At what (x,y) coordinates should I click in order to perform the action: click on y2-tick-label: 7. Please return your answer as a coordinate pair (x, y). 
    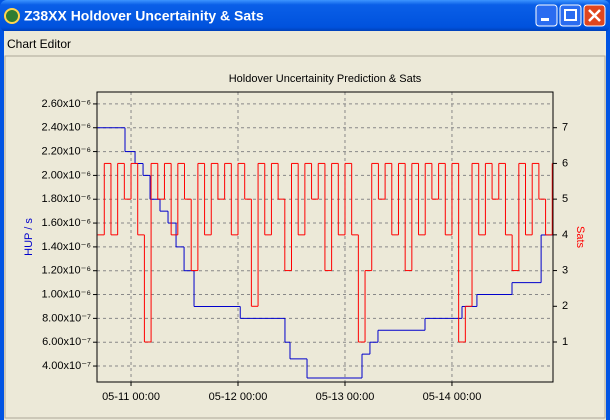
    Looking at the image, I should click on (565, 128).